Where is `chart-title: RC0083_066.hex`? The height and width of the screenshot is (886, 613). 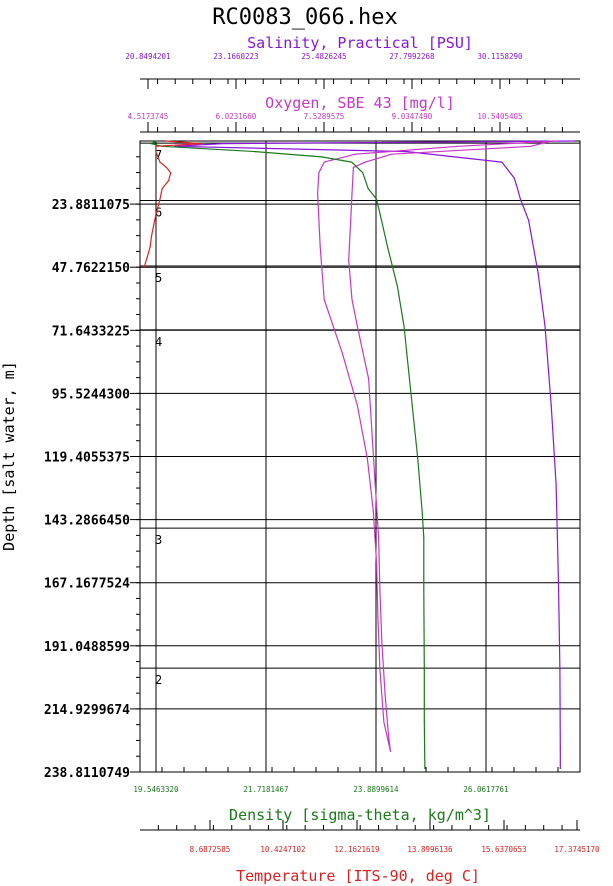 chart-title: RC0083_066.hex is located at coordinates (304, 17).